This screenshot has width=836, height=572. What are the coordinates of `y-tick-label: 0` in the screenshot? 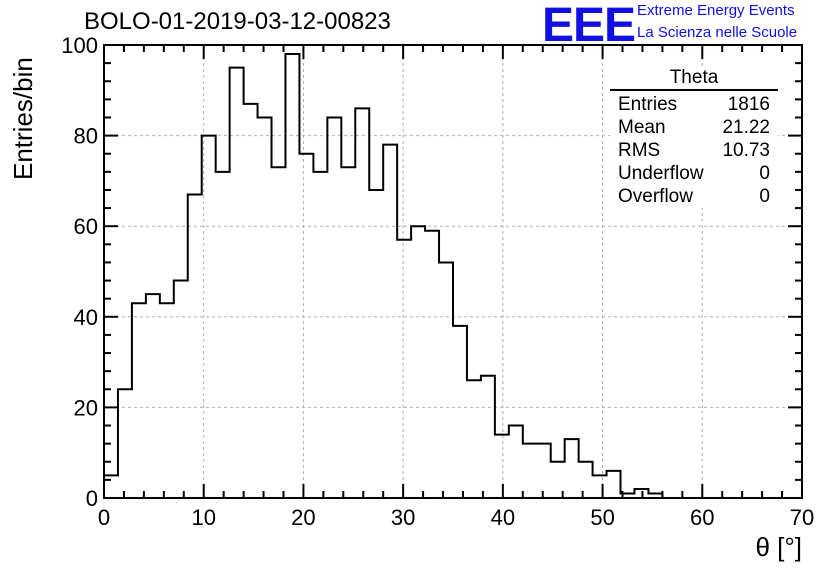 It's located at (92, 498).